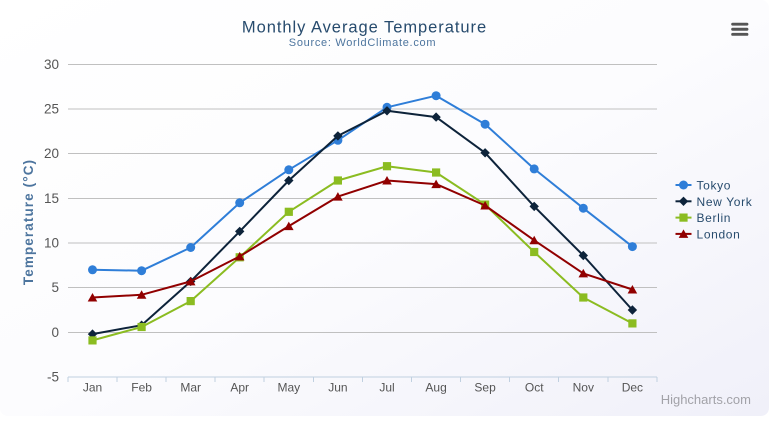 The width and height of the screenshot is (769, 421). What do you see at coordinates (55, 332) in the screenshot?
I see `svg-text: 0` at bounding box center [55, 332].